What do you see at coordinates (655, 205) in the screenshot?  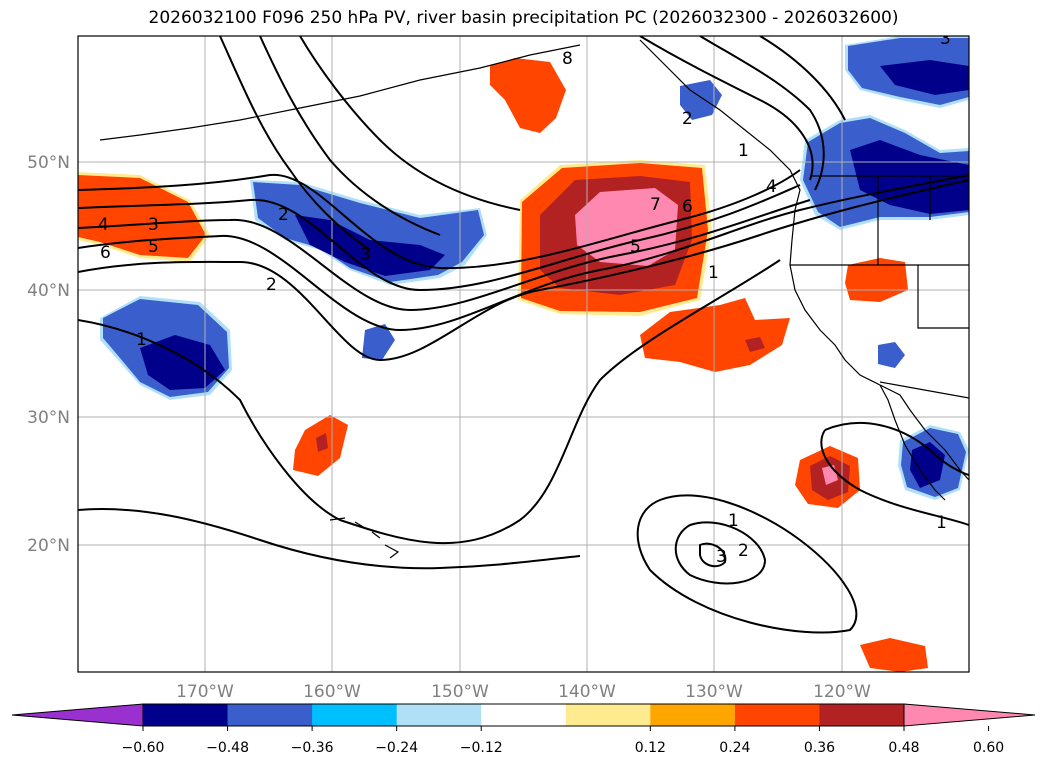 I see `contour-label: 7` at bounding box center [655, 205].